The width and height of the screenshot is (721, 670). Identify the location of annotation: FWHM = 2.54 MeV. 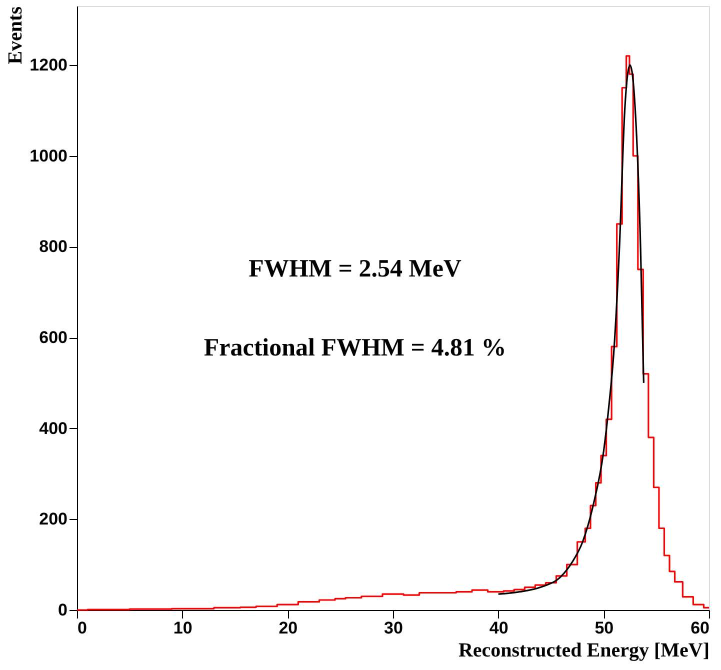
(355, 269).